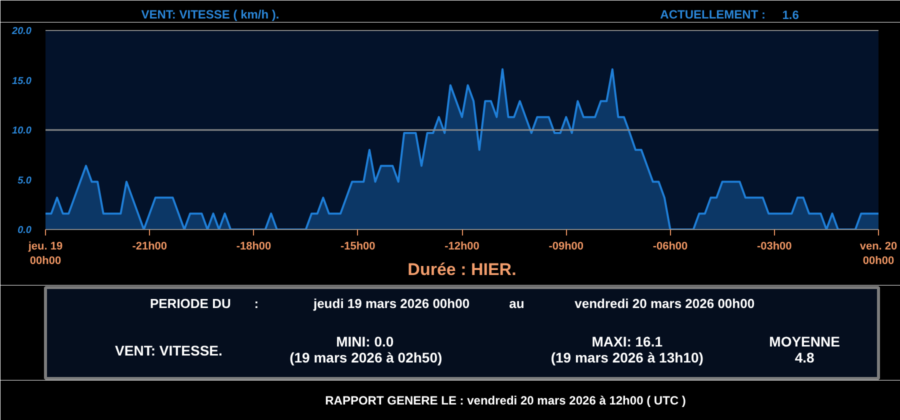 Image resolution: width=900 pixels, height=420 pixels. I want to click on chart-title: VENT: VITESSE ( km/h )., so click(210, 15).